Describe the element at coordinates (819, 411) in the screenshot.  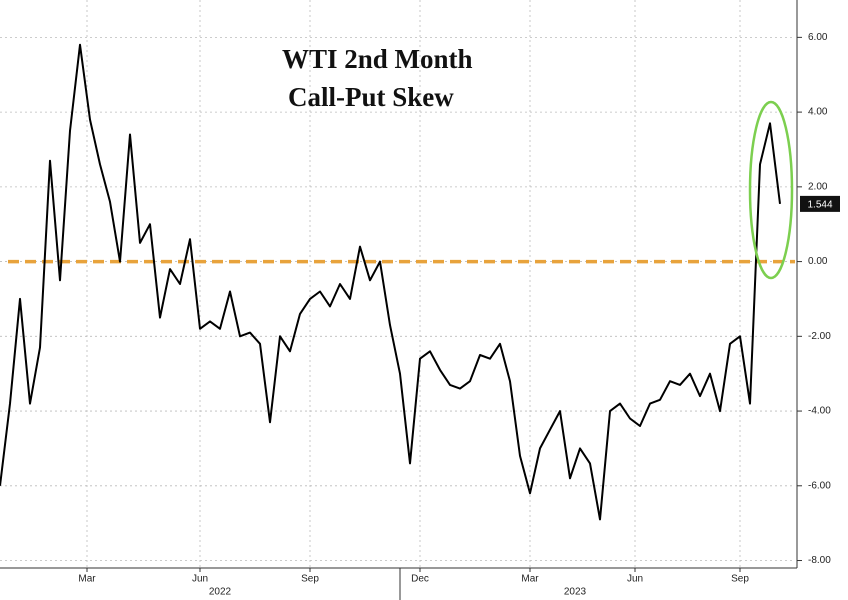
I see `y-tick-label: -4.00` at that location.